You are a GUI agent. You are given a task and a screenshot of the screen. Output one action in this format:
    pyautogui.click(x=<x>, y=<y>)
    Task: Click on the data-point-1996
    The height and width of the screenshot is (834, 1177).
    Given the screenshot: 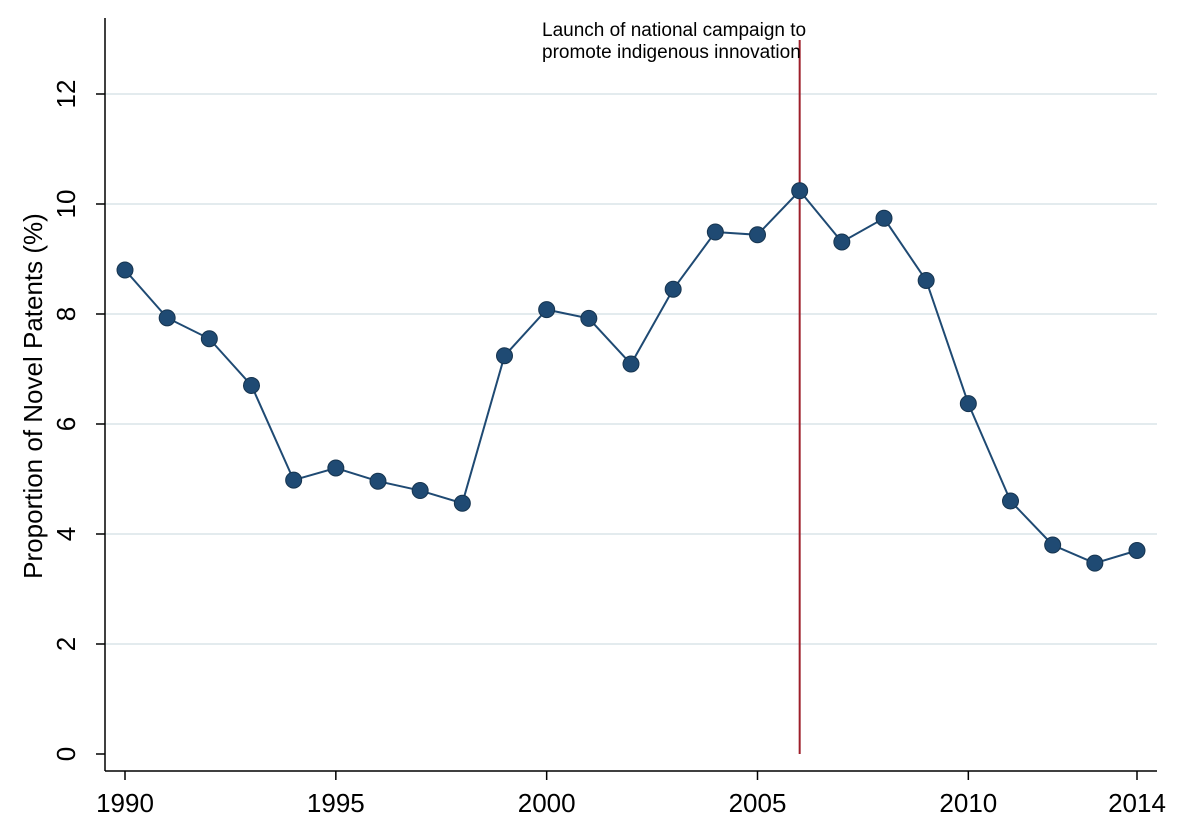 What is the action you would take?
    pyautogui.click(x=378, y=481)
    